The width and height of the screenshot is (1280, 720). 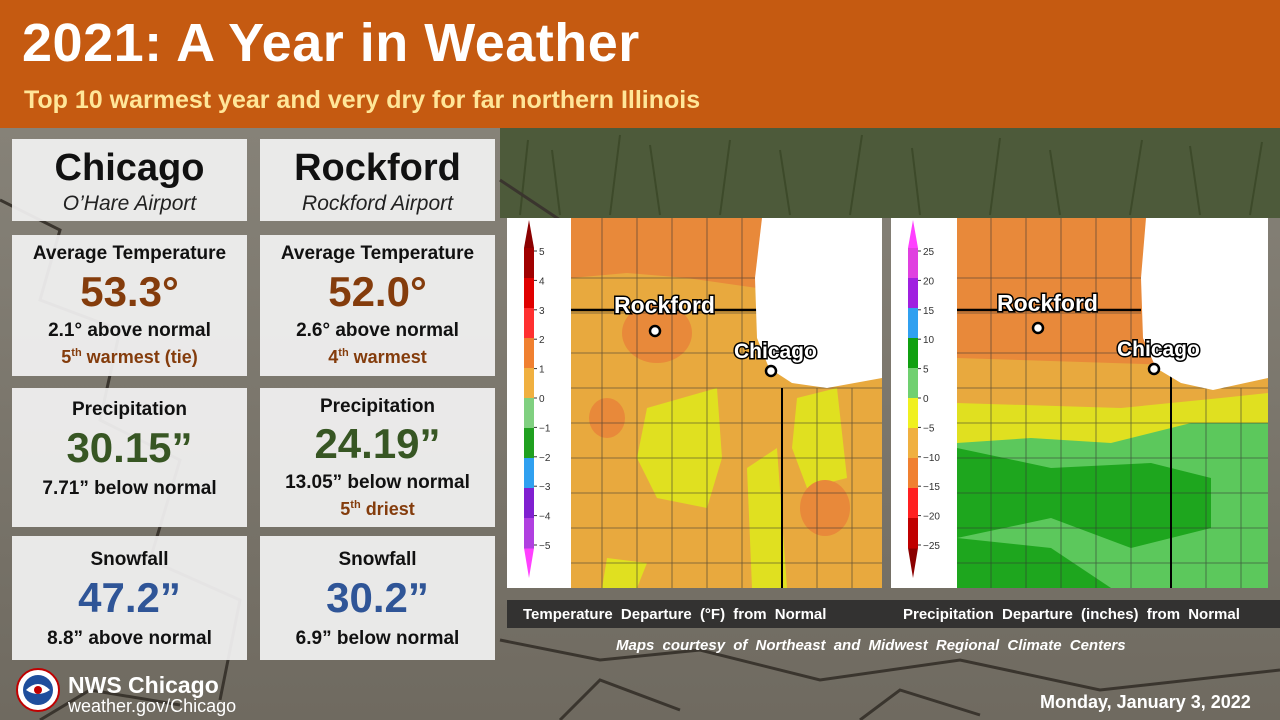 What do you see at coordinates (931, 458) in the screenshot?
I see `legend-tick-label: −10` at bounding box center [931, 458].